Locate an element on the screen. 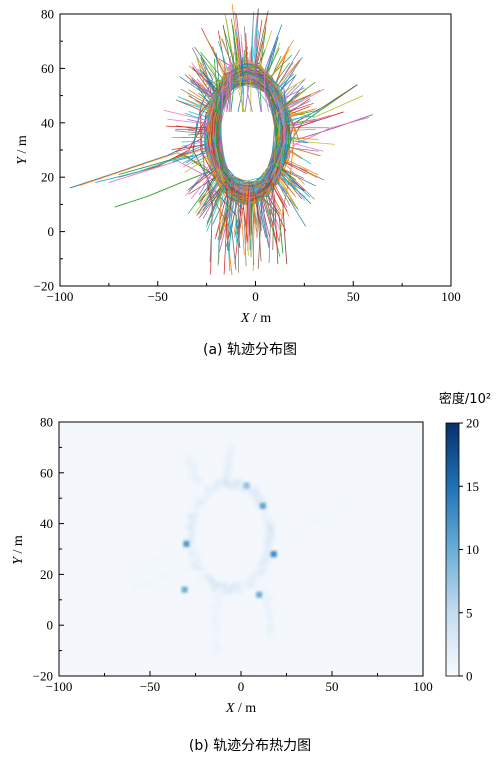 This screenshot has height=767, width=500. a-x-tick-label: 0 is located at coordinates (255, 296).